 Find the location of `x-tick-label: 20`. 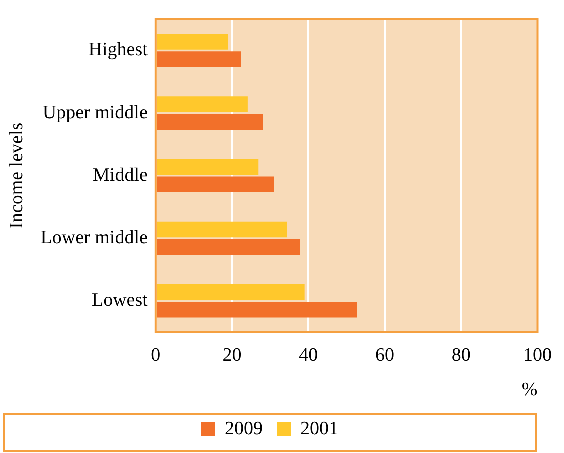

x-tick-label: 20 is located at coordinates (232, 355).